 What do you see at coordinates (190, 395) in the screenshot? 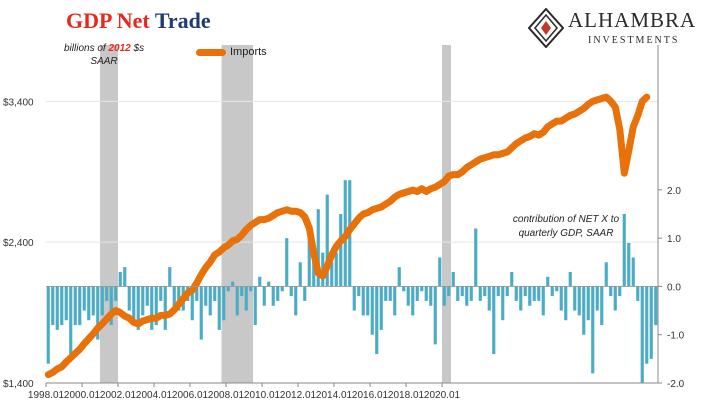
I see `x-tick-label: 2006.01` at bounding box center [190, 395].